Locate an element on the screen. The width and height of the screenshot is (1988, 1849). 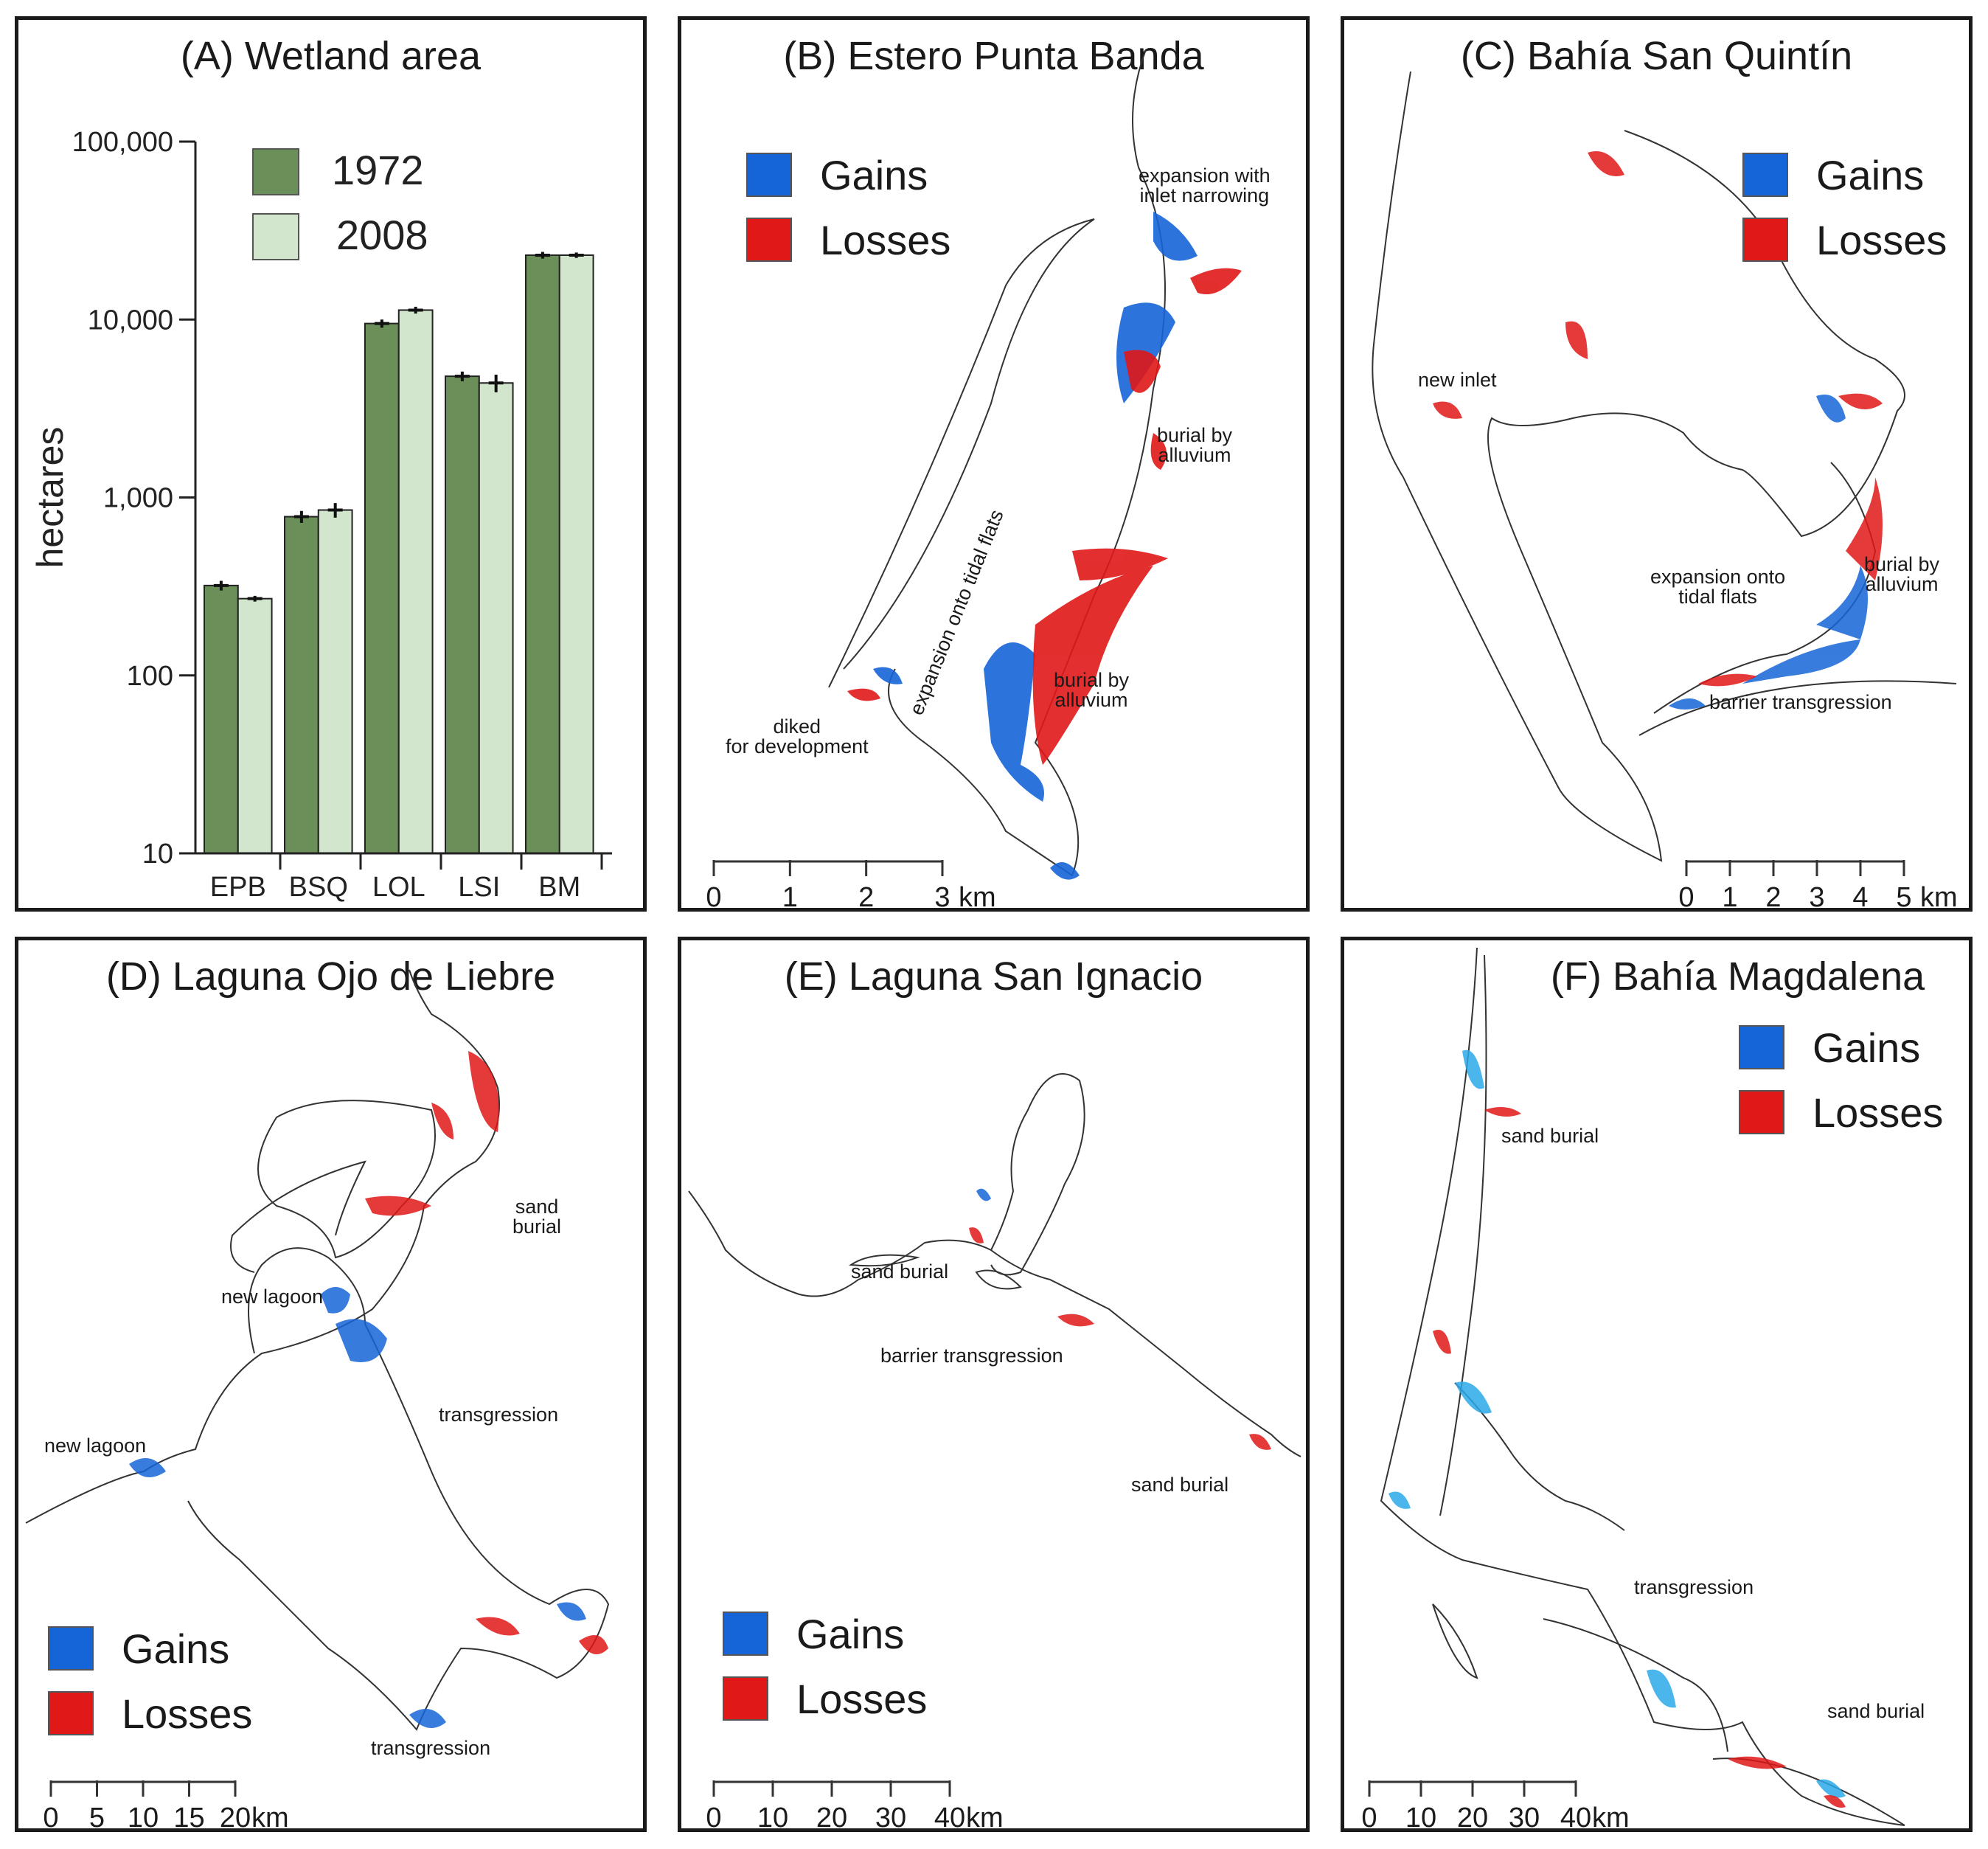
x-tick-label: BM is located at coordinates (559, 887).